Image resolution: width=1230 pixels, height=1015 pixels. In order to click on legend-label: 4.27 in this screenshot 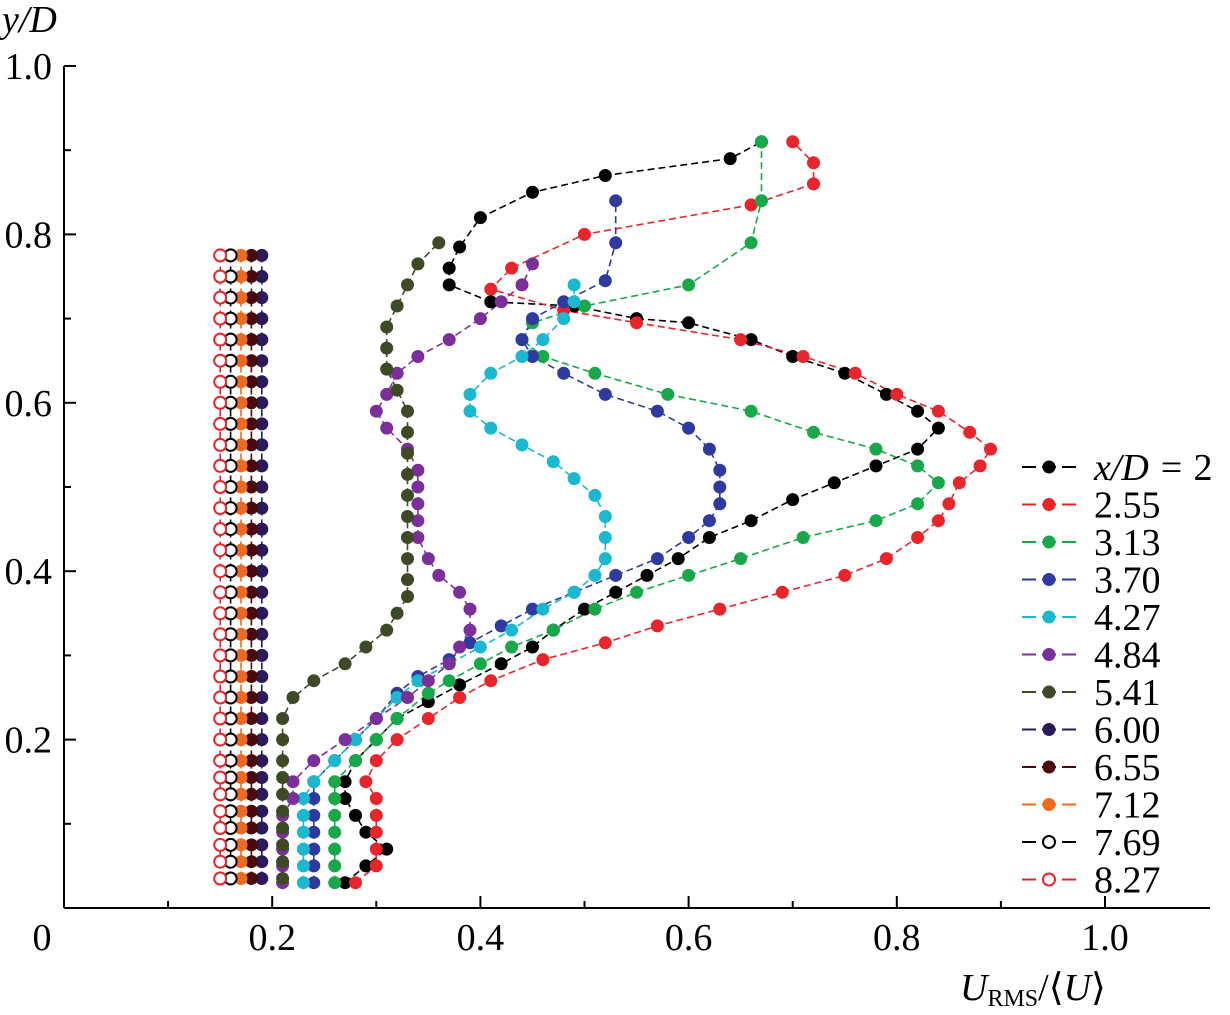, I will do `click(1127, 618)`.